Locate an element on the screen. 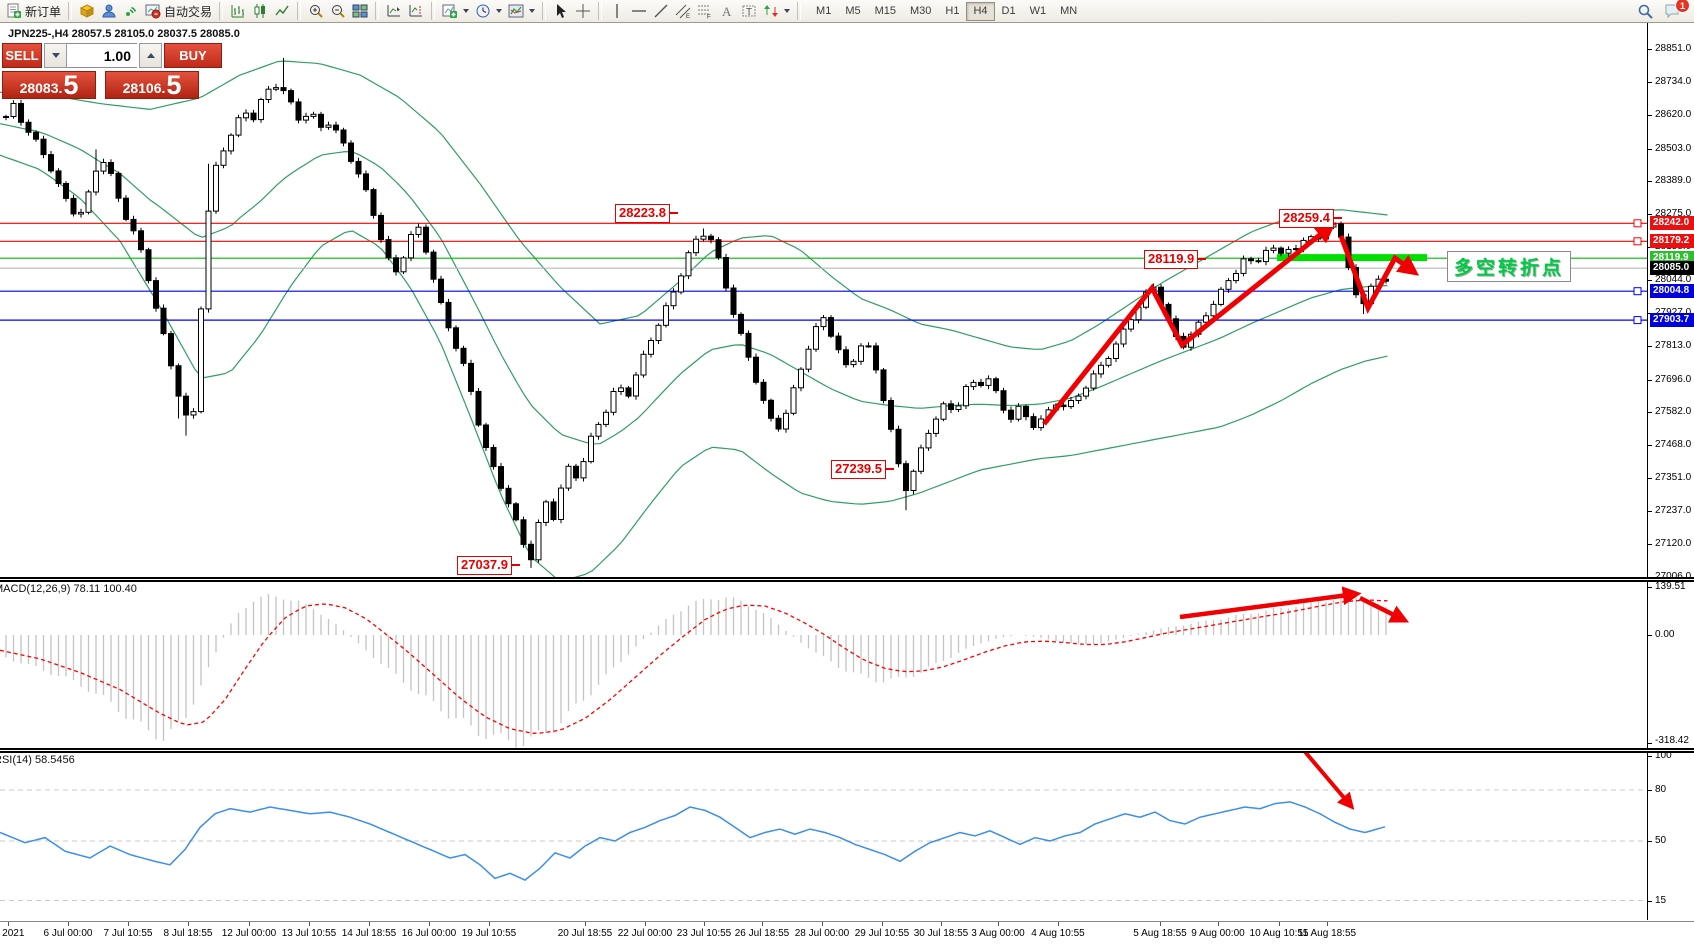  timeframe-d1-button: D1 is located at coordinates (1008, 10).